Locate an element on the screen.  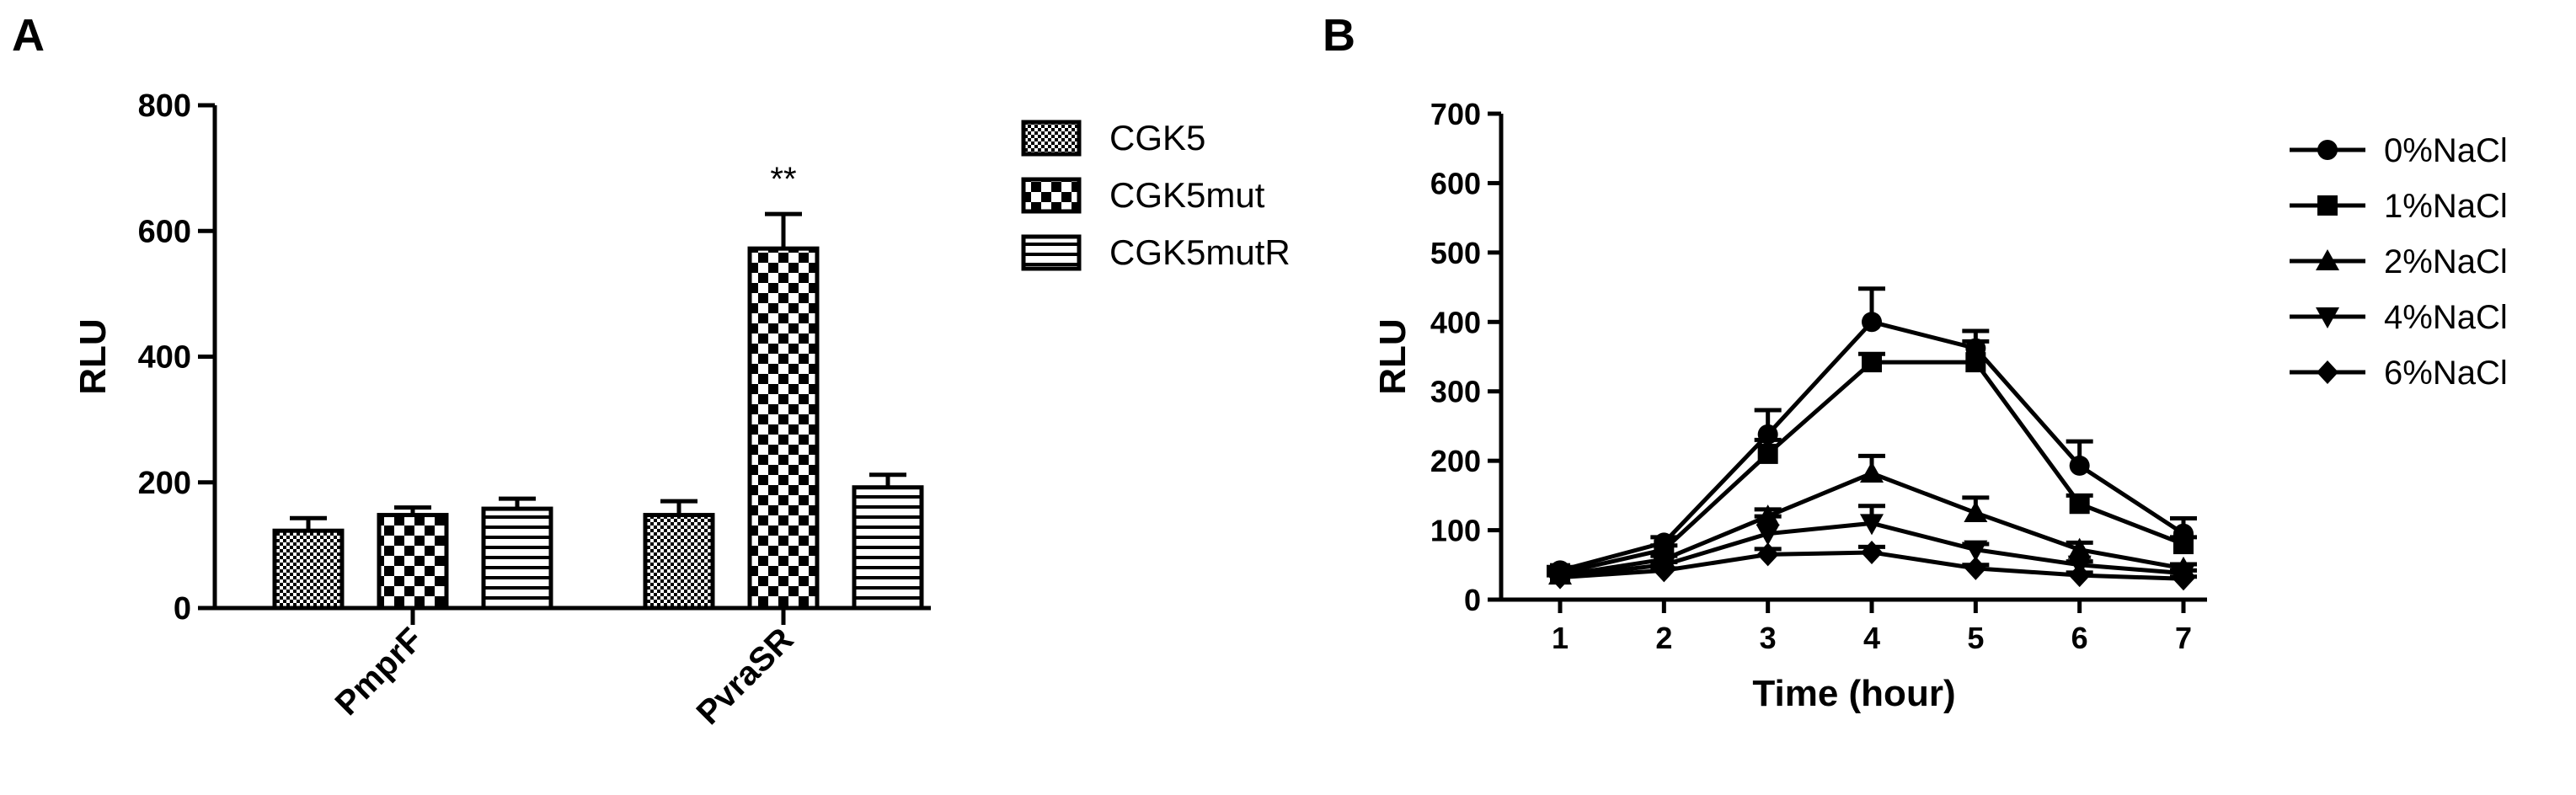
legend-label: 2%NaCl is located at coordinates (2446, 261).